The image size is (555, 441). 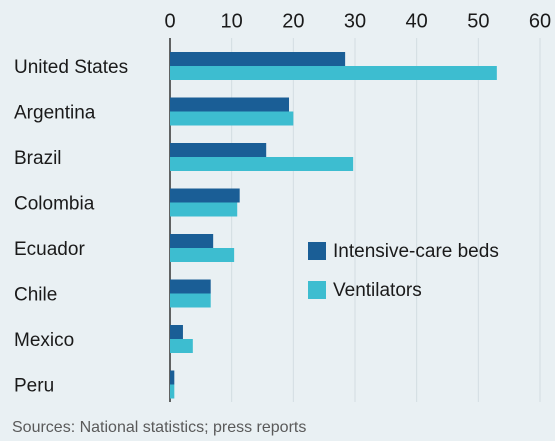 What do you see at coordinates (540, 21) in the screenshot?
I see `x-tick-label: 60` at bounding box center [540, 21].